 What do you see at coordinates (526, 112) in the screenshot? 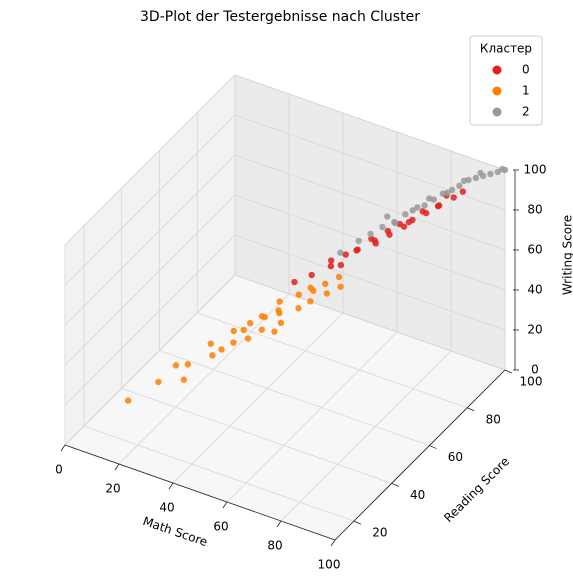
I see `legend-label: 2` at bounding box center [526, 112].